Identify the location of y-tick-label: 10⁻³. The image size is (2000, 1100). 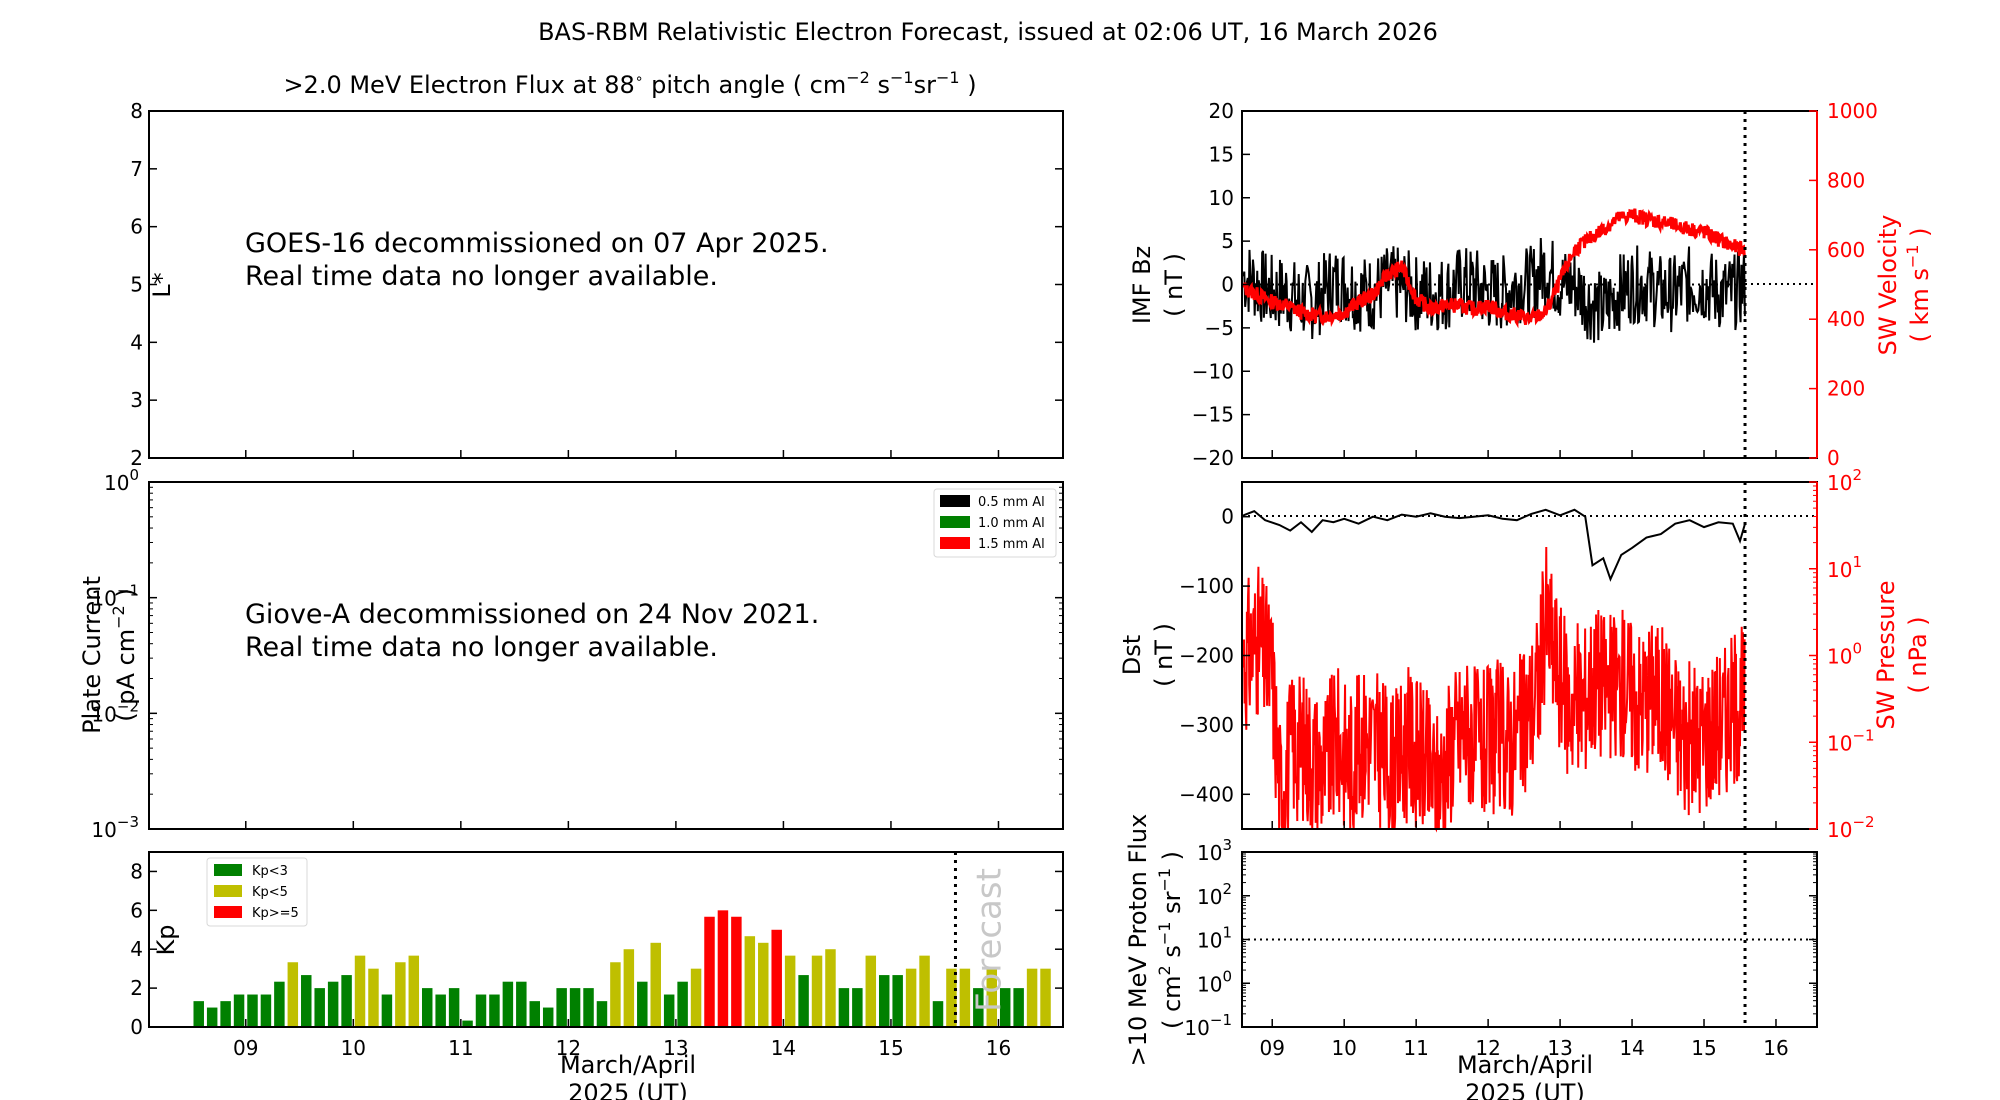
(115, 827).